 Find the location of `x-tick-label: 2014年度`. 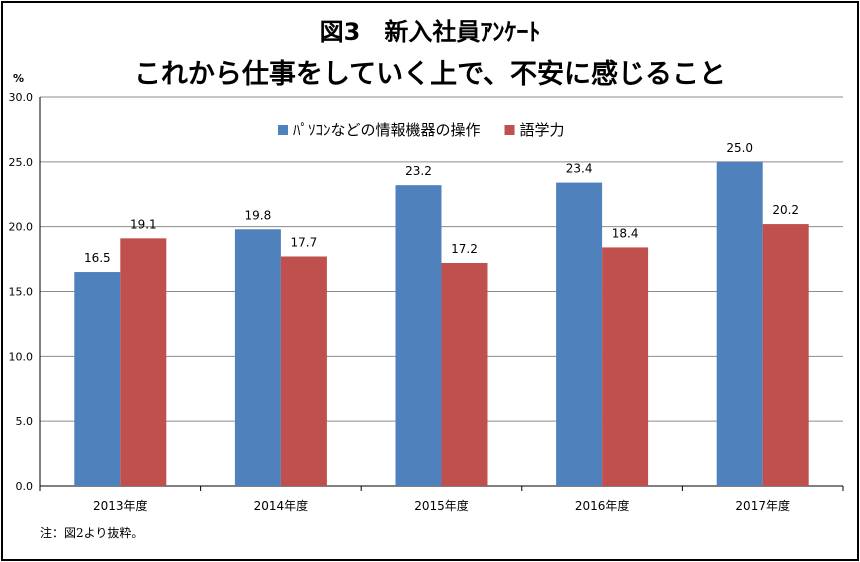

x-tick-label: 2014年度 is located at coordinates (281, 505).